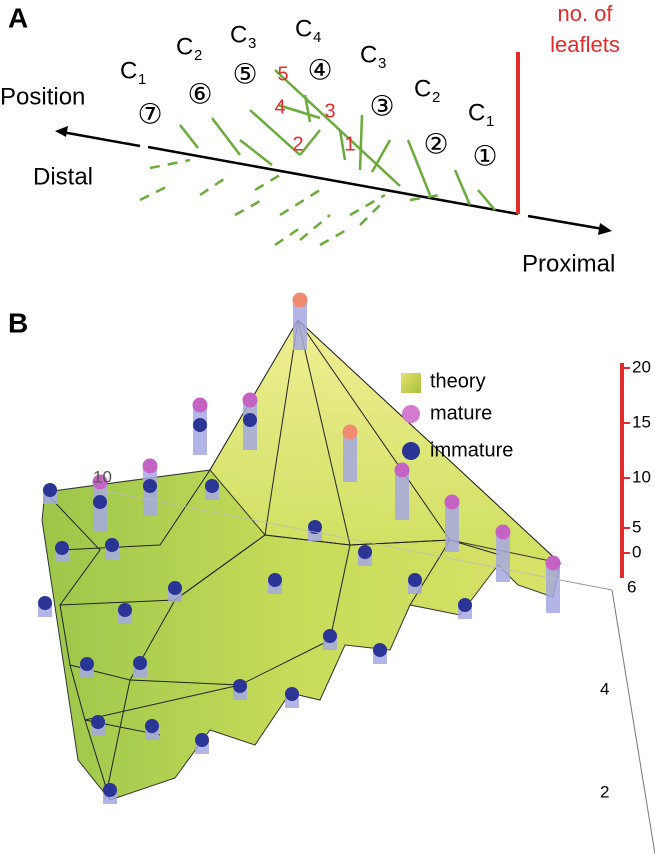 The image size is (655, 854). I want to click on legend-label: immature, so click(471, 450).